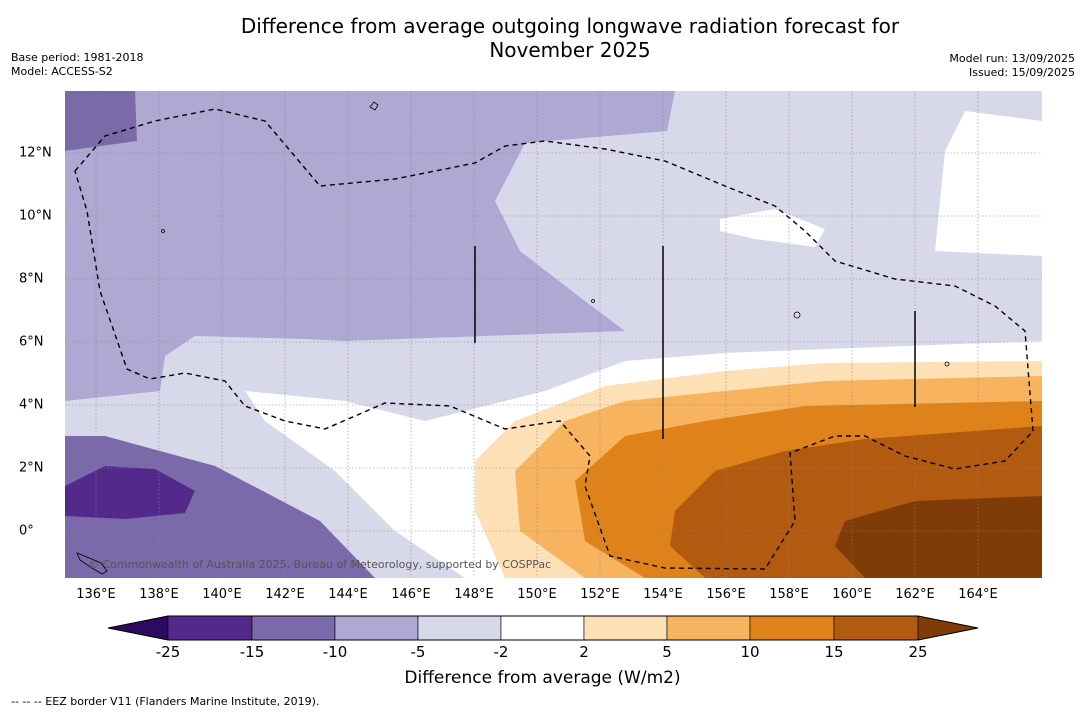 The image size is (1085, 713). I want to click on lon-label: 154°E, so click(663, 594).